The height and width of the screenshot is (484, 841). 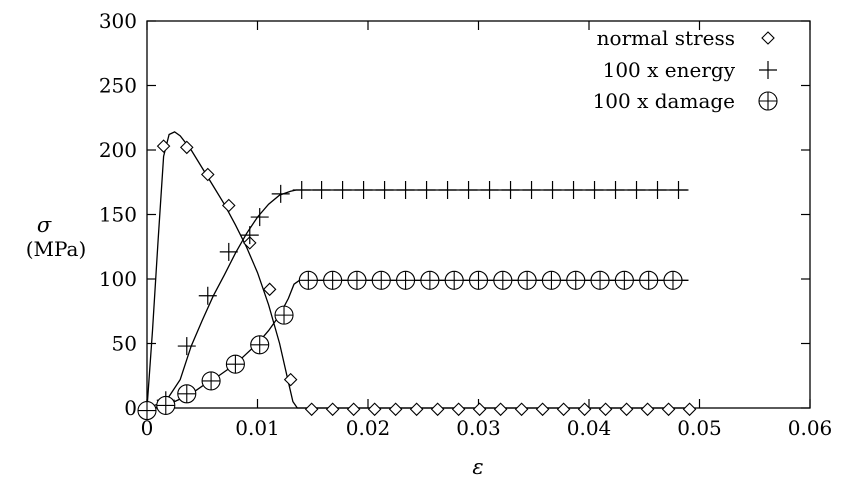 What do you see at coordinates (118, 215) in the screenshot?
I see `y-tick-label: 150` at bounding box center [118, 215].